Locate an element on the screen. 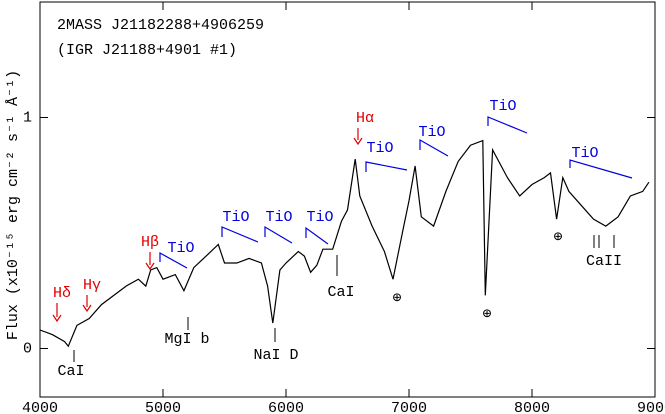  annotation: MgI b is located at coordinates (186, 339).